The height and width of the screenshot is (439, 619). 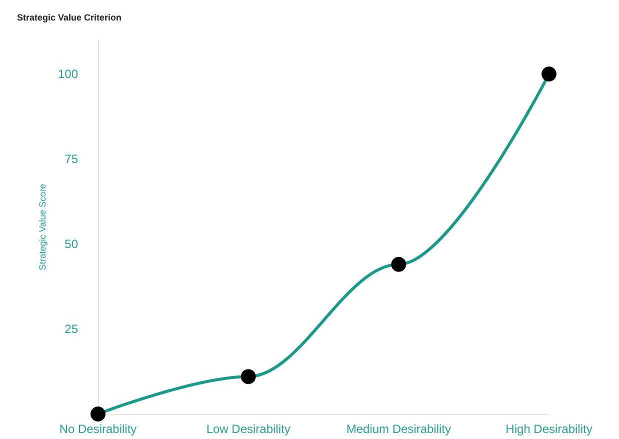 I want to click on x-tick-label: No Desirability, so click(x=98, y=429).